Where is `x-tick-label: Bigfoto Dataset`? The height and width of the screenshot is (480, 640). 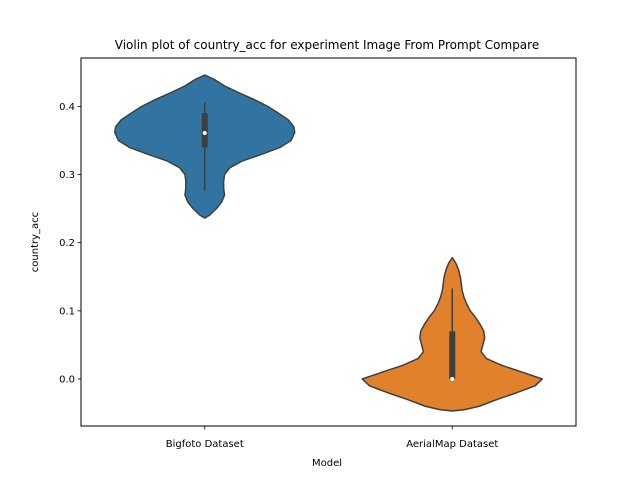
x-tick-label: Bigfoto Dataset is located at coordinates (205, 444).